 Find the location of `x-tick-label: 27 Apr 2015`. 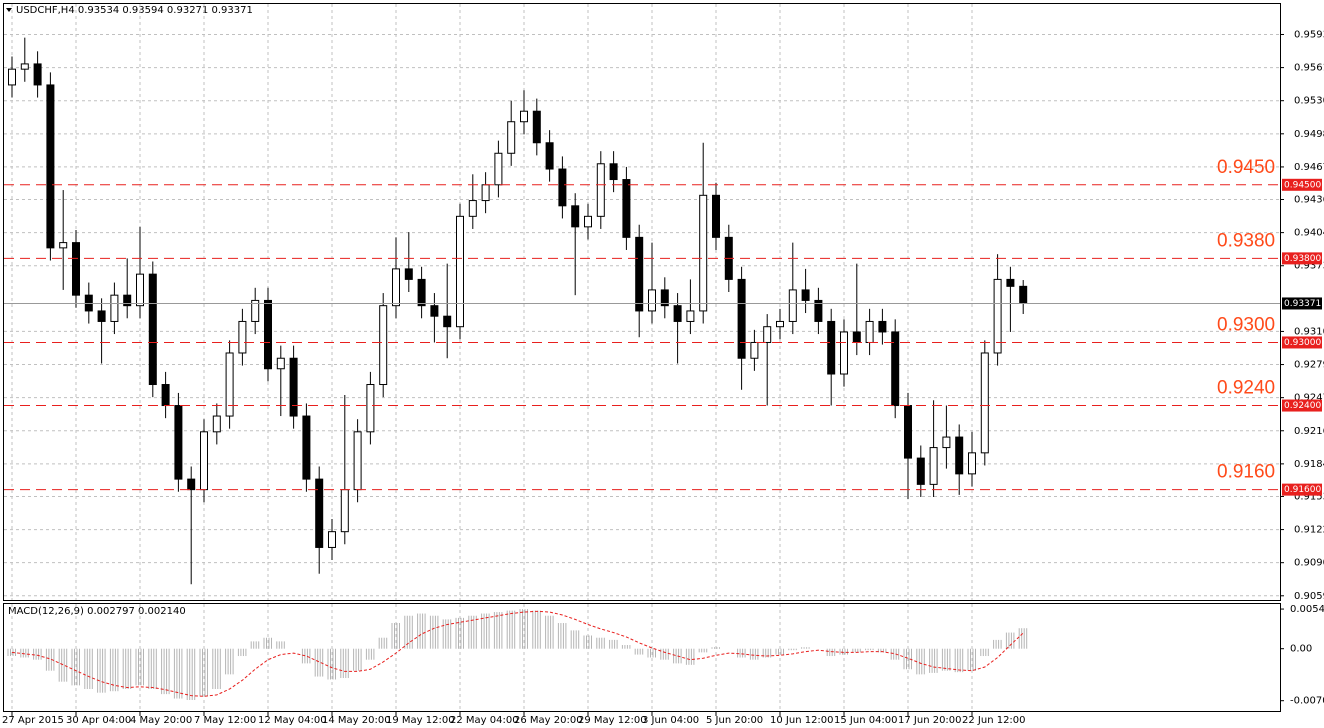

x-tick-label: 27 Apr 2015 is located at coordinates (33, 720).